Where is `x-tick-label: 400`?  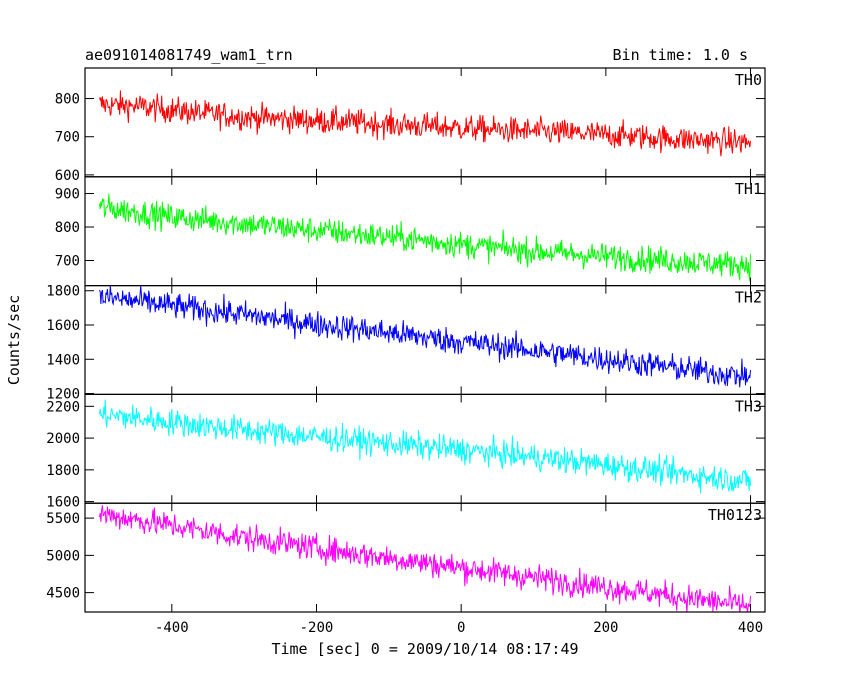 x-tick-label: 400 is located at coordinates (750, 628).